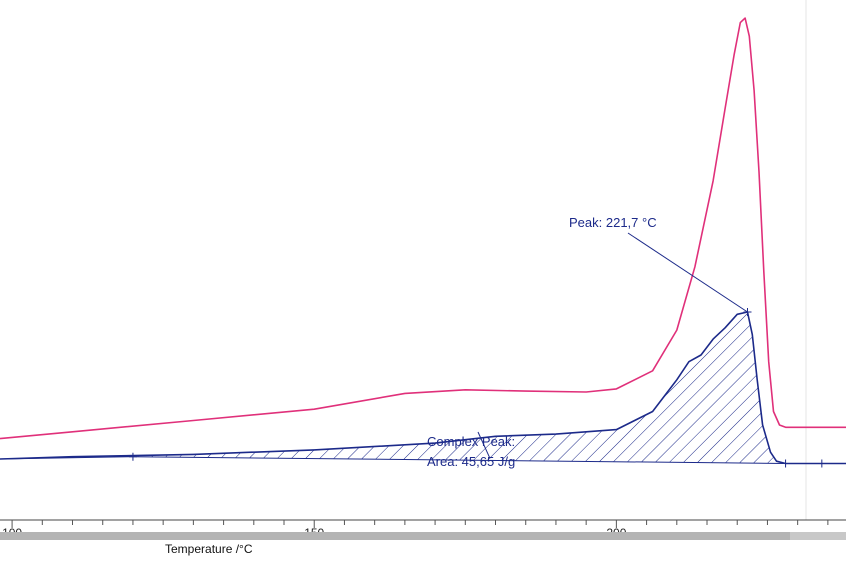 The image size is (846, 564). I want to click on area-leader-line, so click(484, 445).